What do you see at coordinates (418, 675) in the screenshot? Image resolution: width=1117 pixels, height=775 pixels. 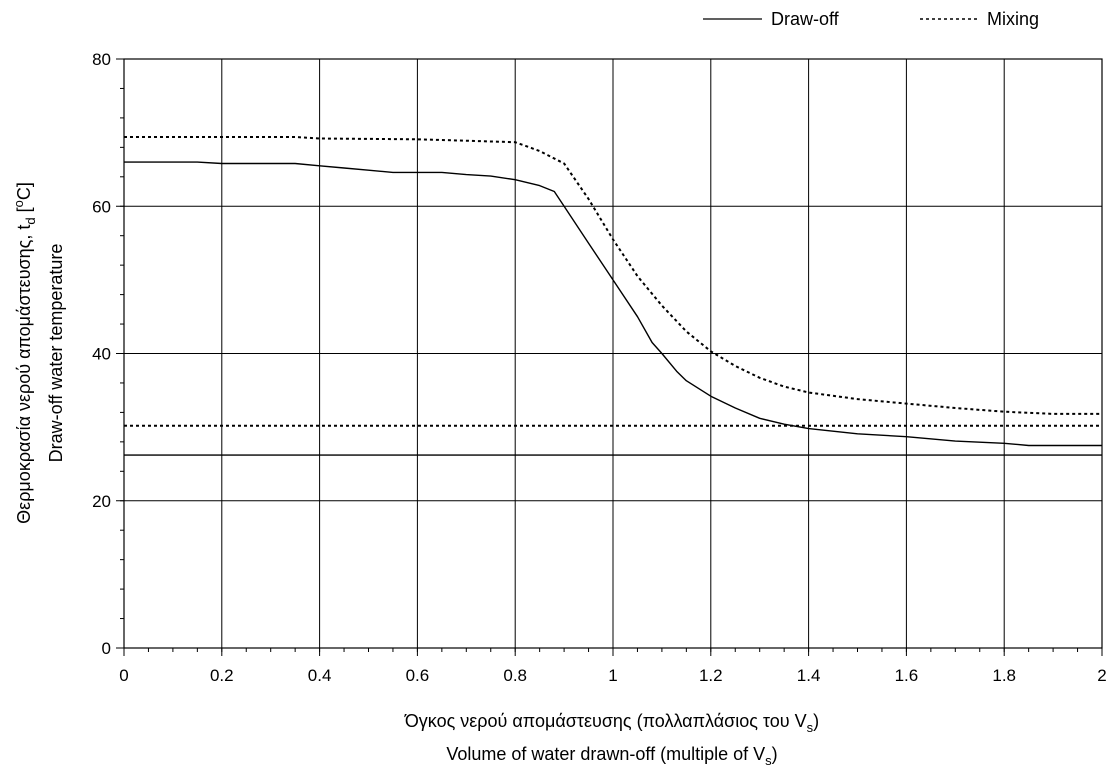 I see `x-tick-label: 0.6` at bounding box center [418, 675].